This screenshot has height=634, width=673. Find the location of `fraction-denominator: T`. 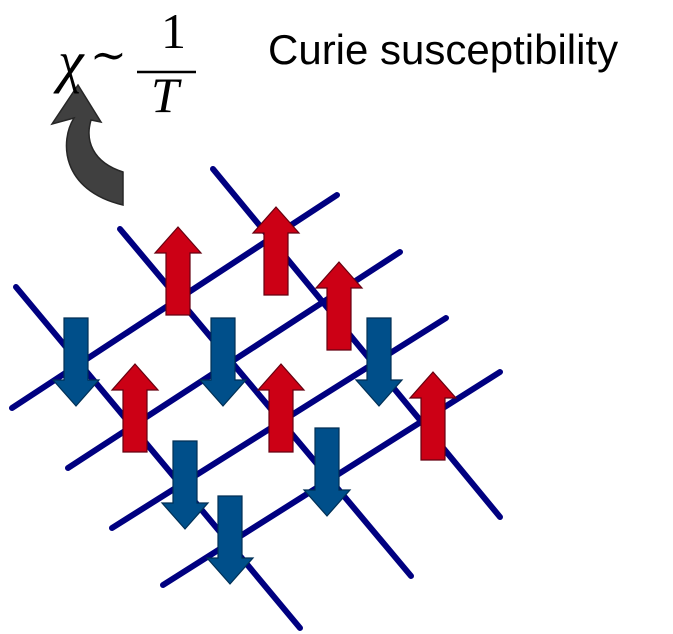

fraction-denominator: T is located at coordinates (165, 95).